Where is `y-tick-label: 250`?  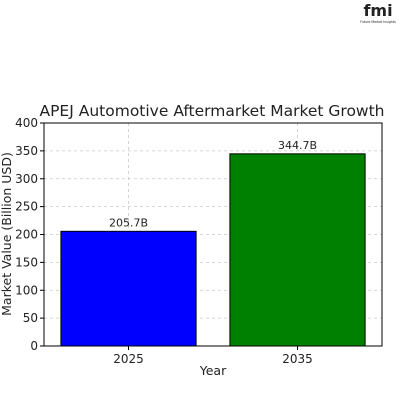 y-tick-label: 250 is located at coordinates (26, 207).